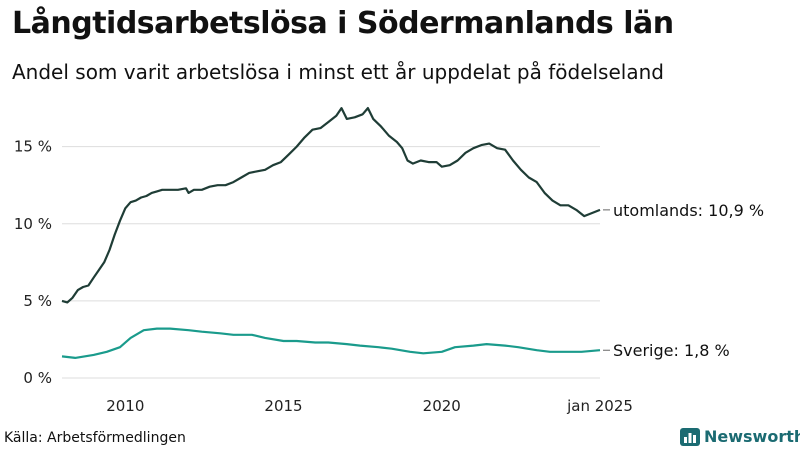 The image size is (800, 450). Describe the element at coordinates (125, 406) in the screenshot. I see `x-tick-label: 2010` at that location.